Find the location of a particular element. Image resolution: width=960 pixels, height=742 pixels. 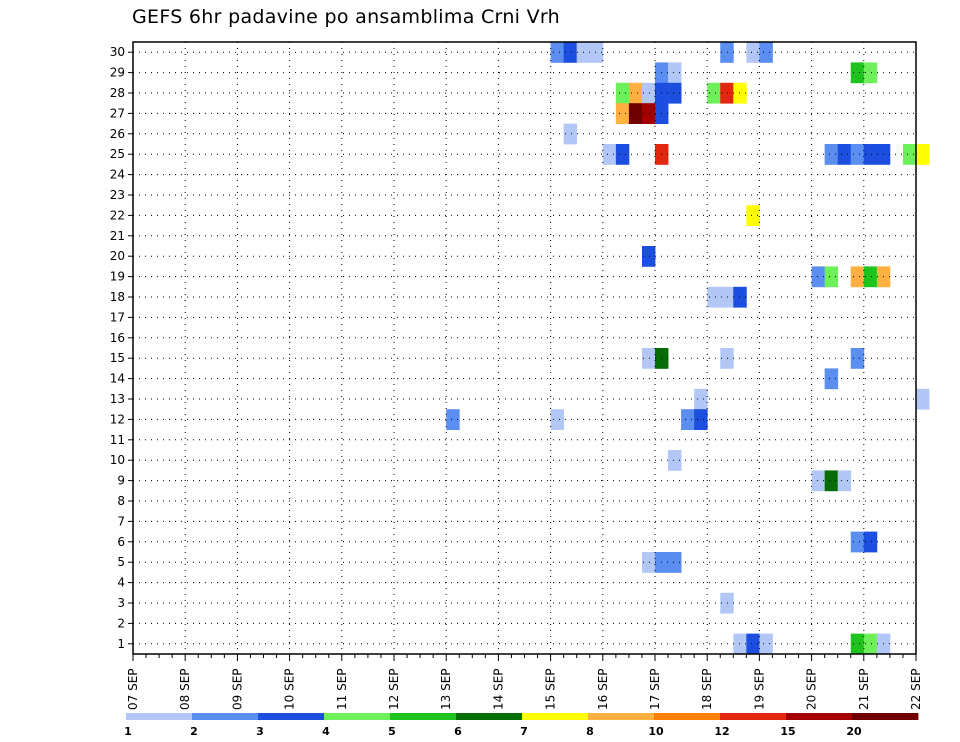

x-tick-label: 14 SEP is located at coordinates (498, 689).